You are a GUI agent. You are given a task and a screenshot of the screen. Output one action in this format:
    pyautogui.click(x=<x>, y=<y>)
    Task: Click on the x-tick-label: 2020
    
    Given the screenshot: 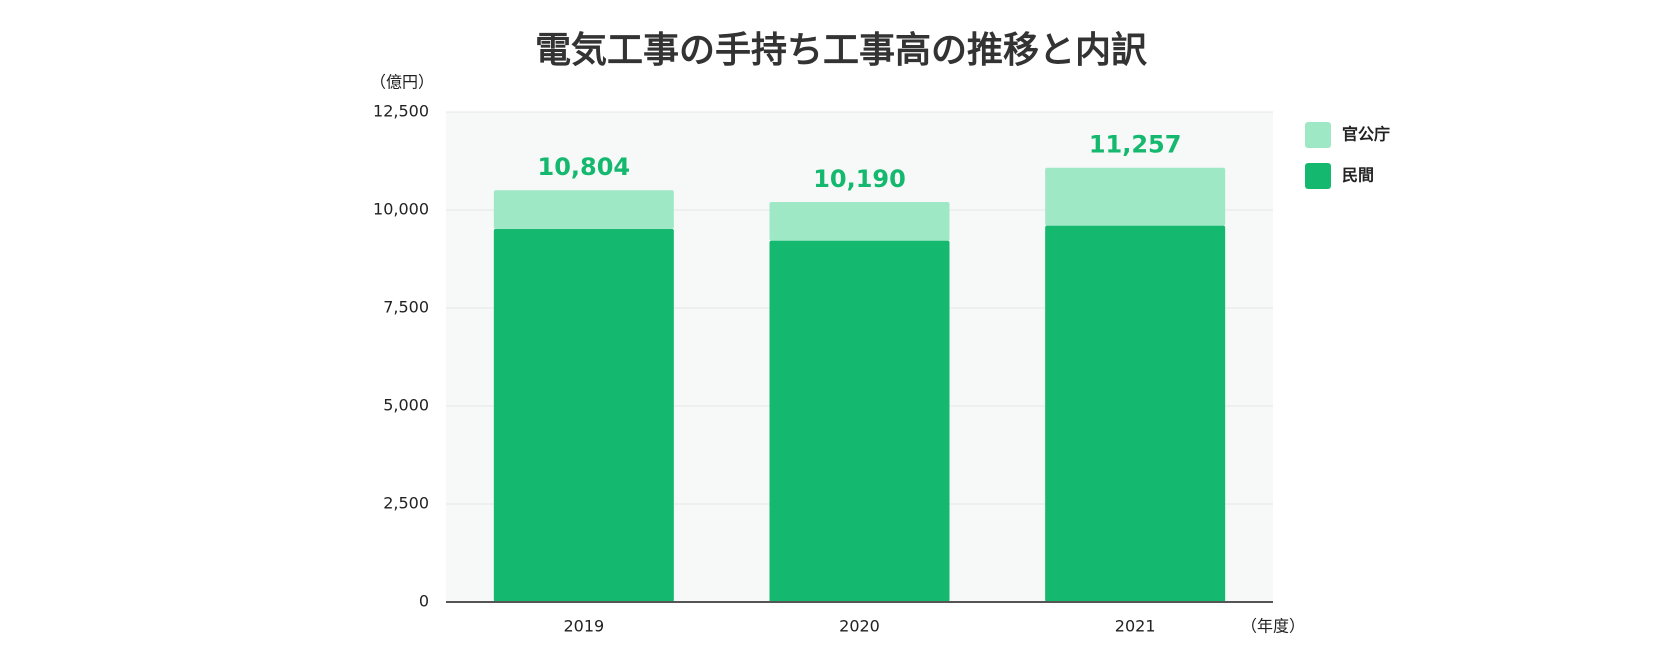 What is the action you would take?
    pyautogui.click(x=859, y=626)
    